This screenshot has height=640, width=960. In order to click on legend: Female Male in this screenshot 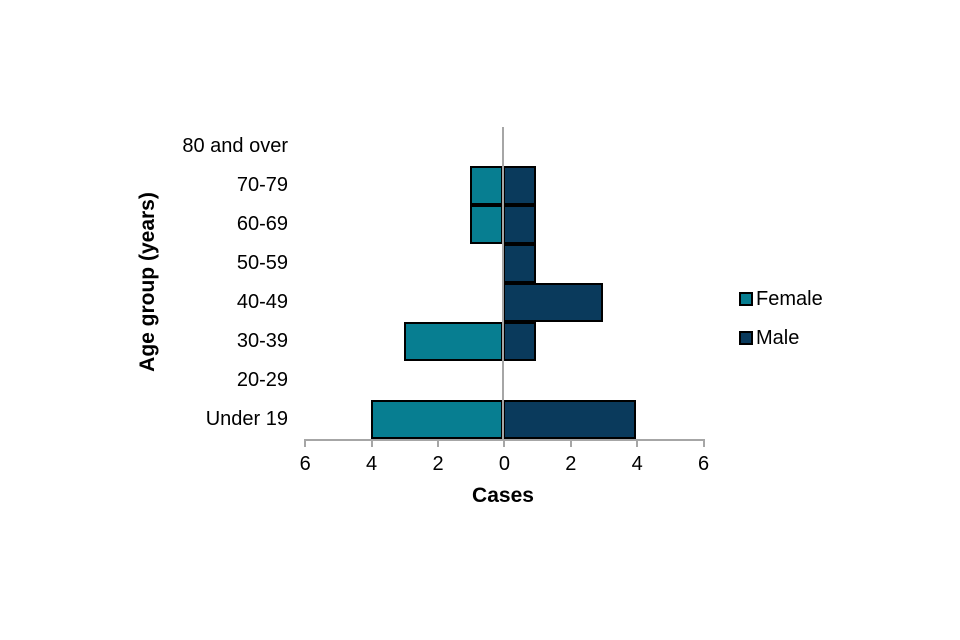, I will do `click(781, 328)`.